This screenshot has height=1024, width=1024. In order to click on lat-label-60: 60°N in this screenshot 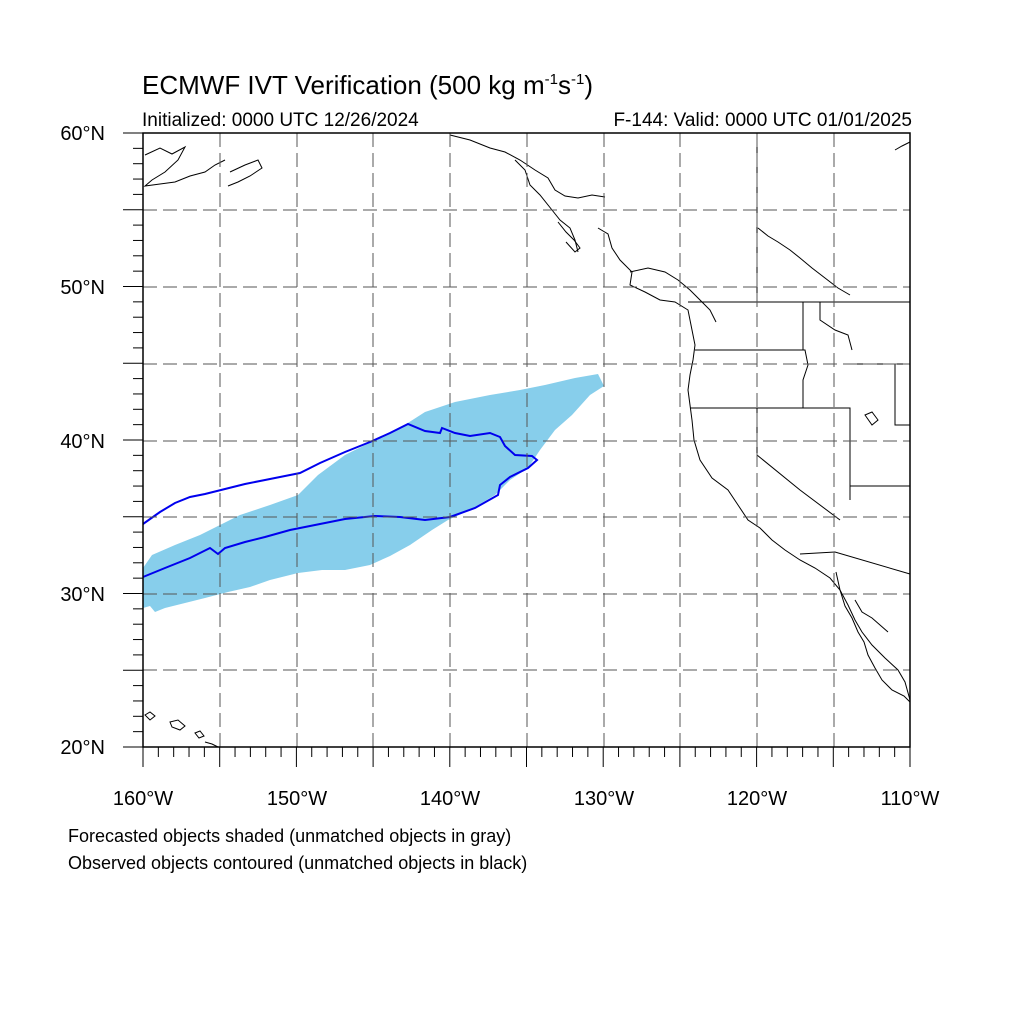, I will do `click(82, 134)`.